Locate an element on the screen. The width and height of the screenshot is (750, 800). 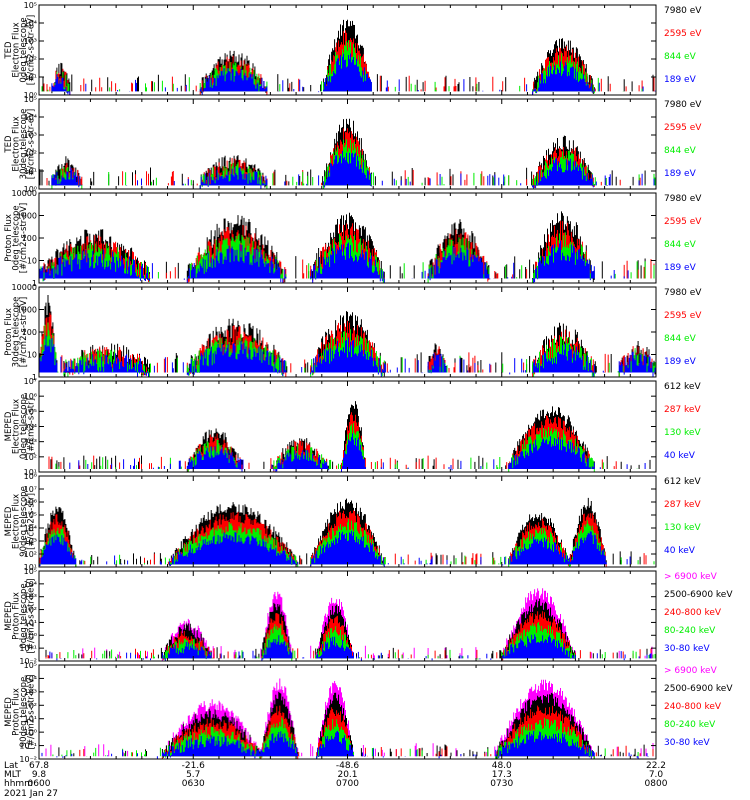
y-tick-label: 10⁶ is located at coordinates (30, 502).